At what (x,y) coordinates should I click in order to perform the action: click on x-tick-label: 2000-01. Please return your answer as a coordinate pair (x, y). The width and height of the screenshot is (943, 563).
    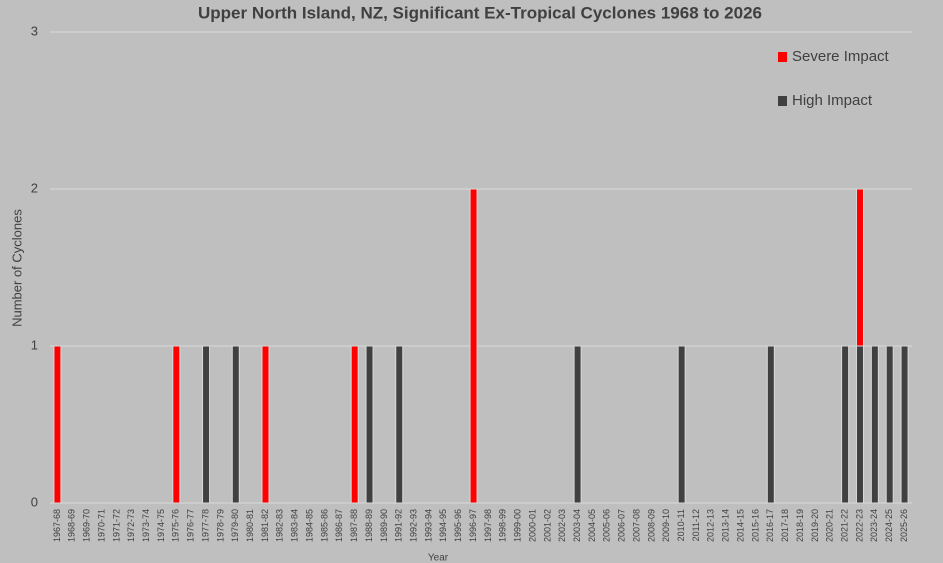
    Looking at the image, I should click on (532, 525).